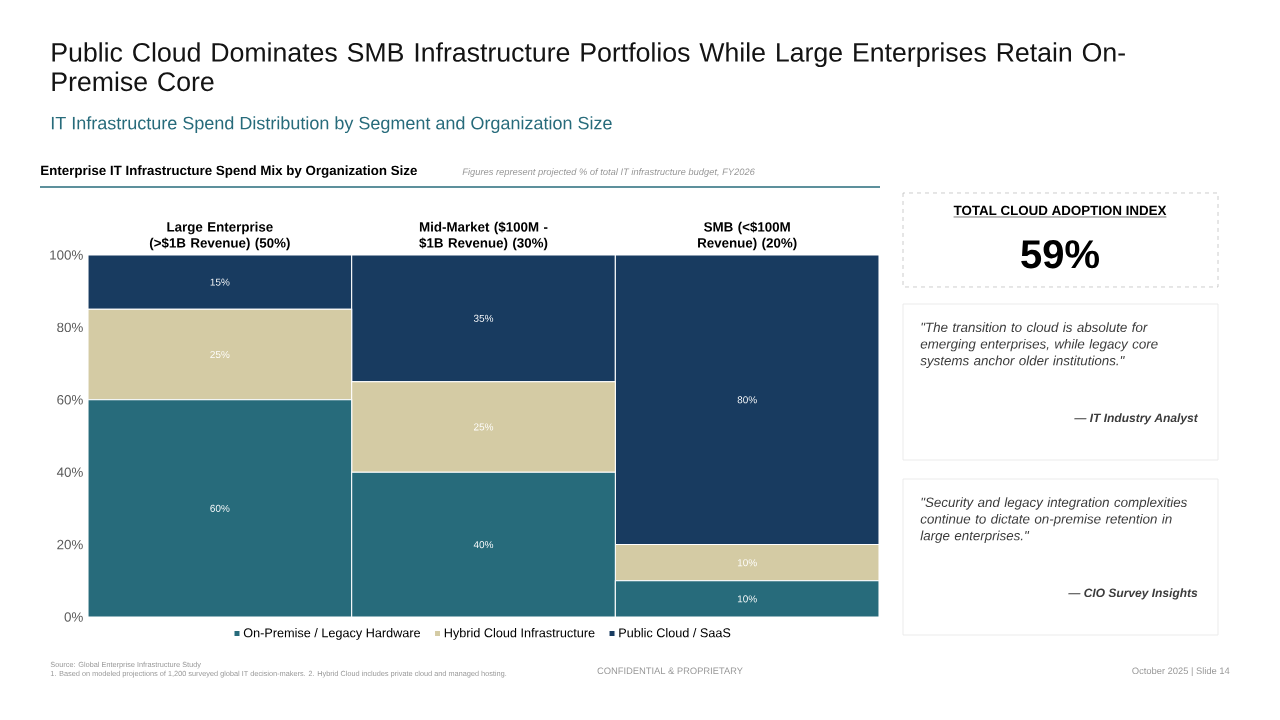 The width and height of the screenshot is (1280, 720). What do you see at coordinates (519, 634) in the screenshot?
I see `legend-label: Hybrid Cloud Infrastructure` at bounding box center [519, 634].